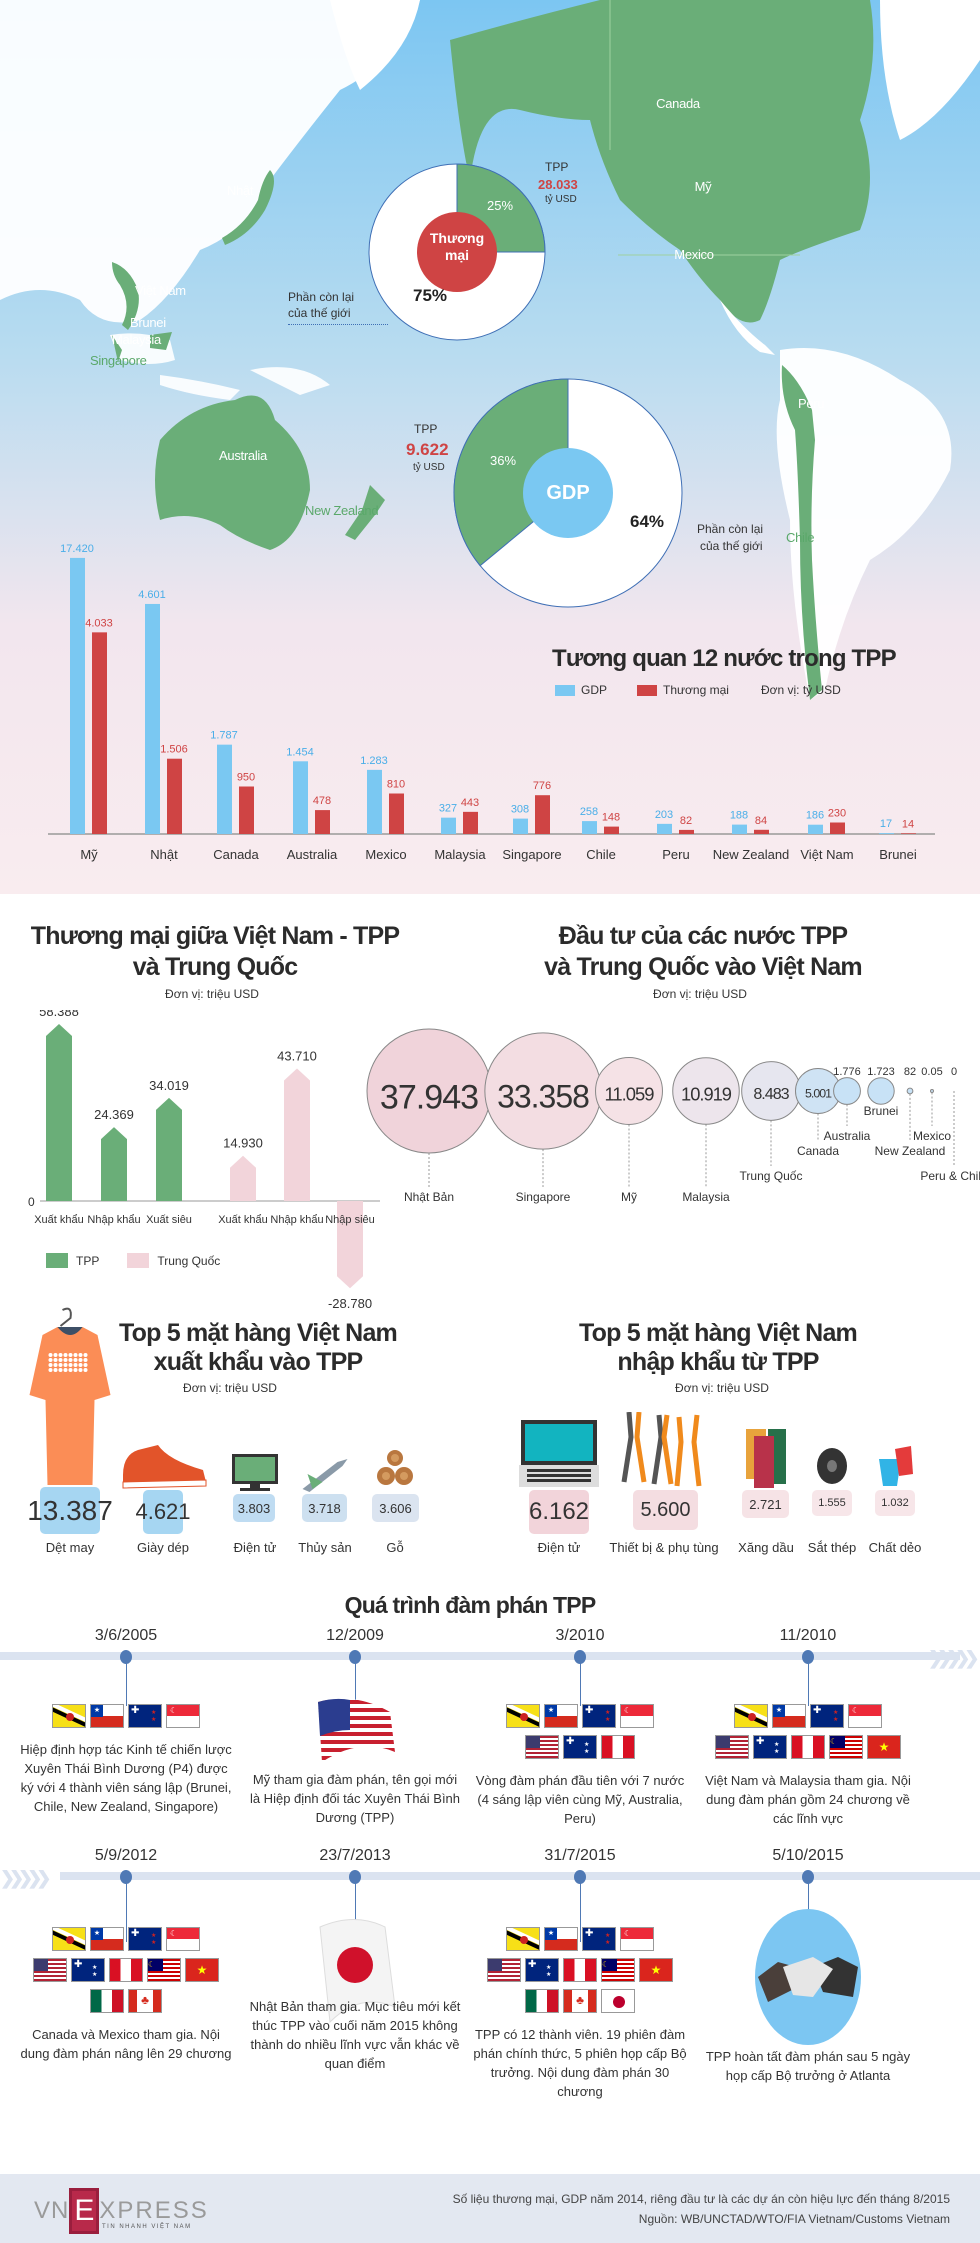  What do you see at coordinates (126, 1855) in the screenshot?
I see `timeline-date: 5/9/2012` at bounding box center [126, 1855].